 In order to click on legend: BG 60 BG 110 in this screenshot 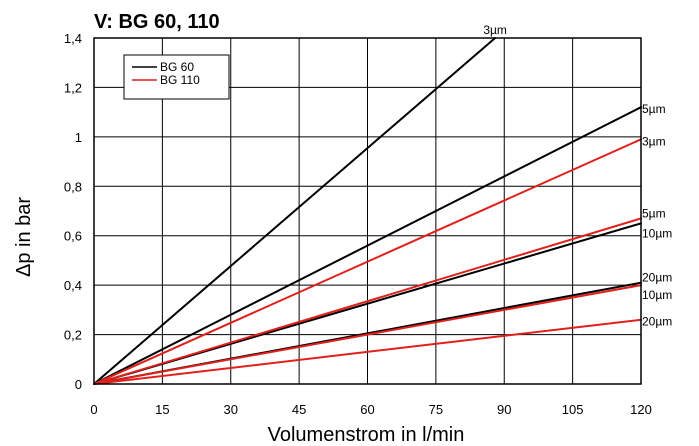, I will do `click(176, 77)`.